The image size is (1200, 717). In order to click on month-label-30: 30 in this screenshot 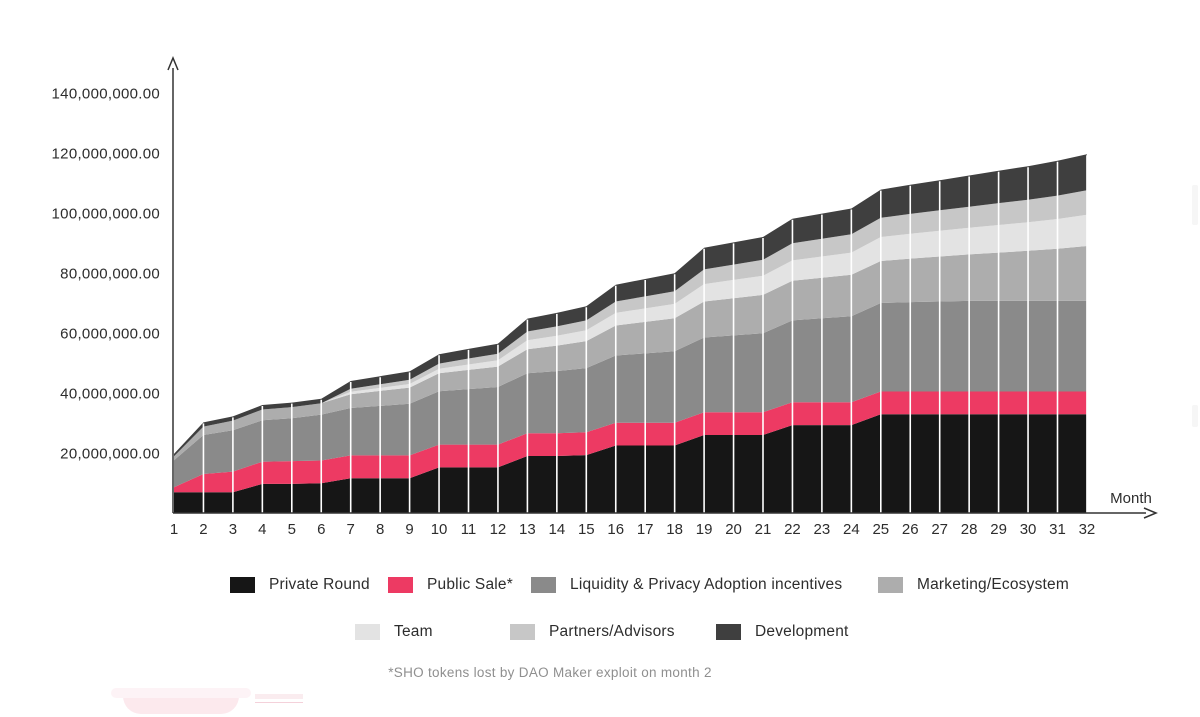, I will do `click(1028, 529)`.